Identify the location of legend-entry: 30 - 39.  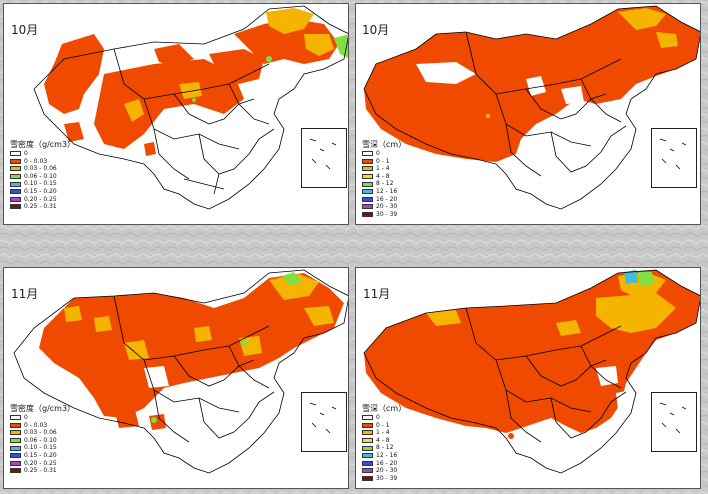
(384, 479).